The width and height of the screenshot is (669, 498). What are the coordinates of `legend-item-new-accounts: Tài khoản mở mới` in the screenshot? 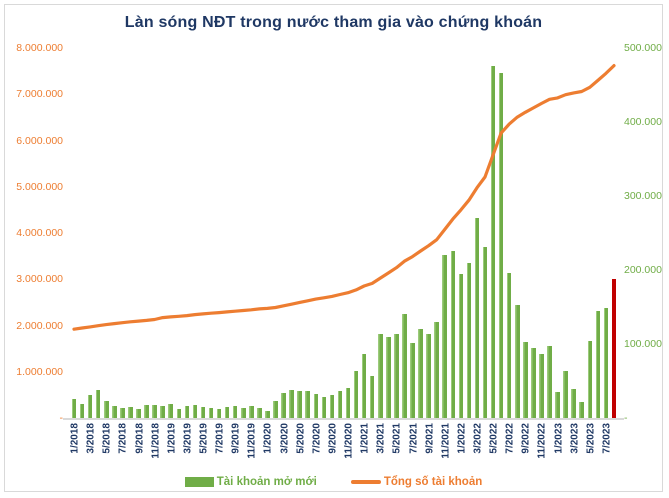 It's located at (250, 482).